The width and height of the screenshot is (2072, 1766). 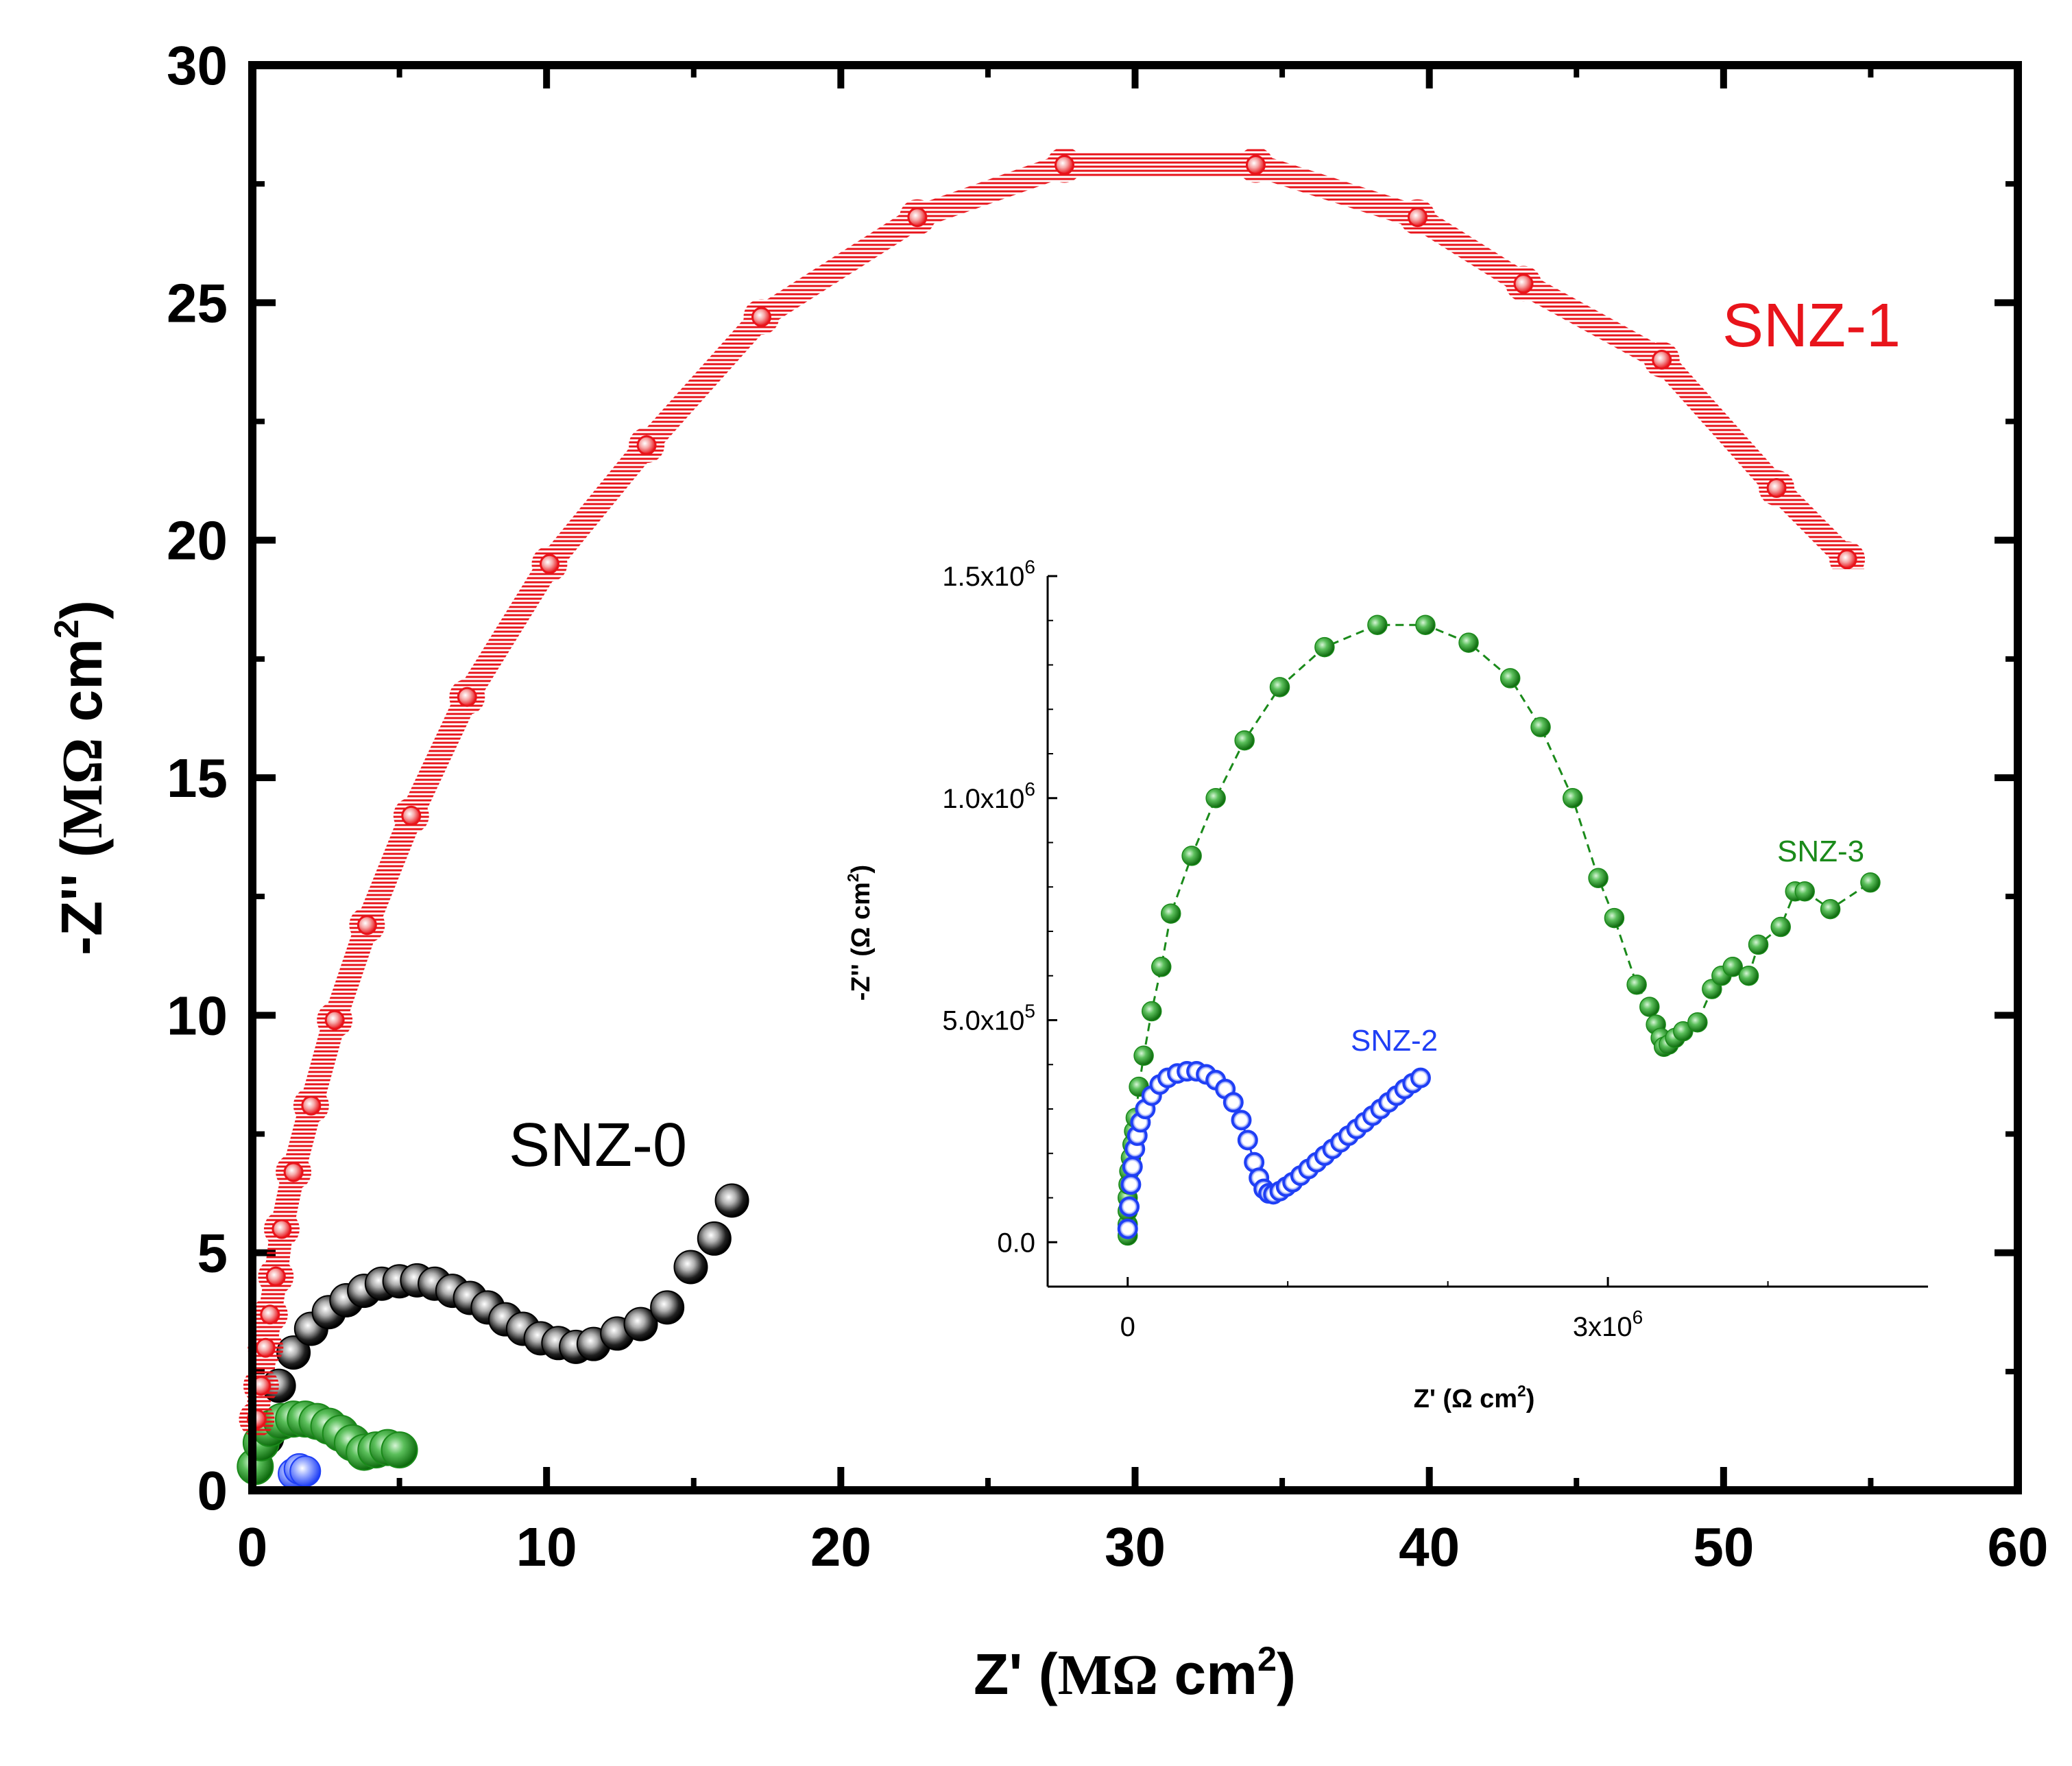 What do you see at coordinates (1016, 1243) in the screenshot?
I see `inset-y-tick-label-0: 0.0` at bounding box center [1016, 1243].